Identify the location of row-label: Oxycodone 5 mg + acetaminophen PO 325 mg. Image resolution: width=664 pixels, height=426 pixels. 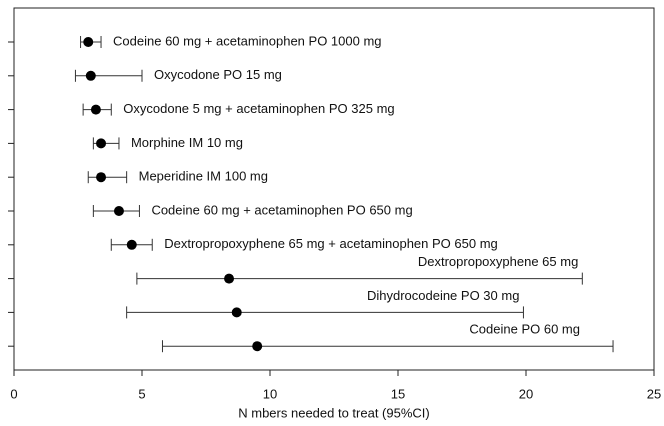
(258, 108).